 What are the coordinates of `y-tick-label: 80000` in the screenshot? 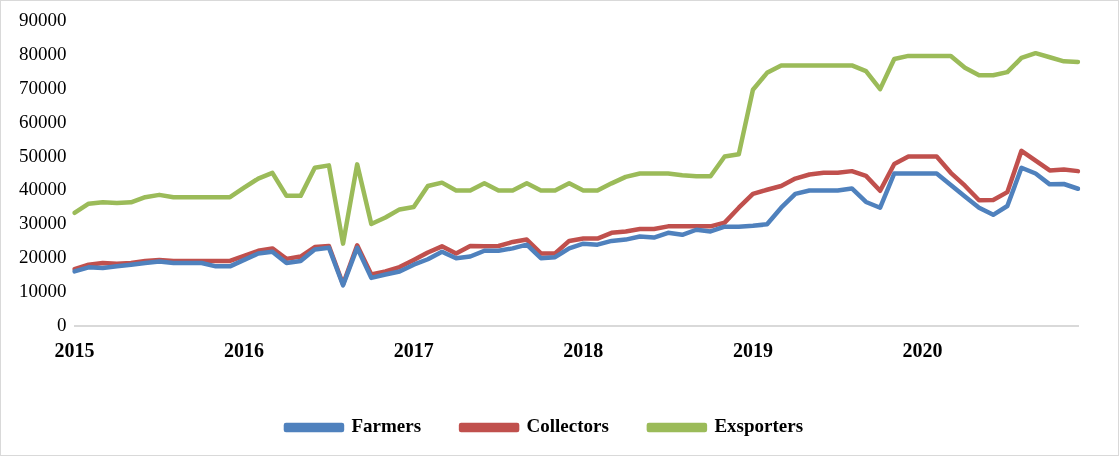 It's located at (43, 53).